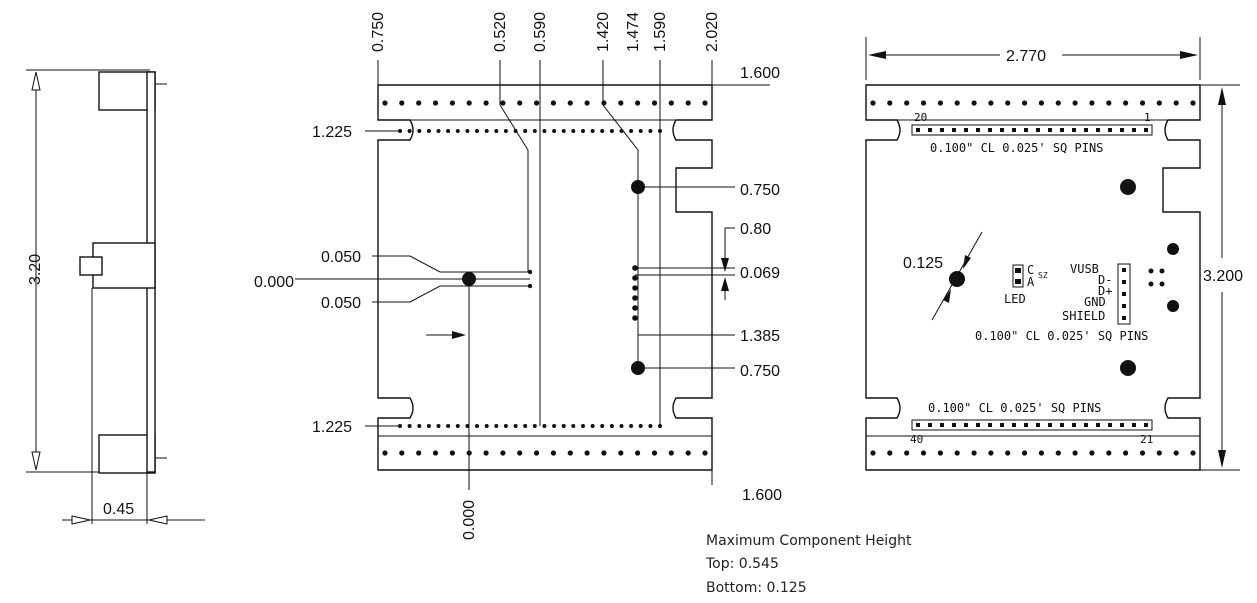 Image resolution: width=1257 pixels, height=603 pixels. I want to click on notes-title: Maximum Component Height, so click(809, 541).